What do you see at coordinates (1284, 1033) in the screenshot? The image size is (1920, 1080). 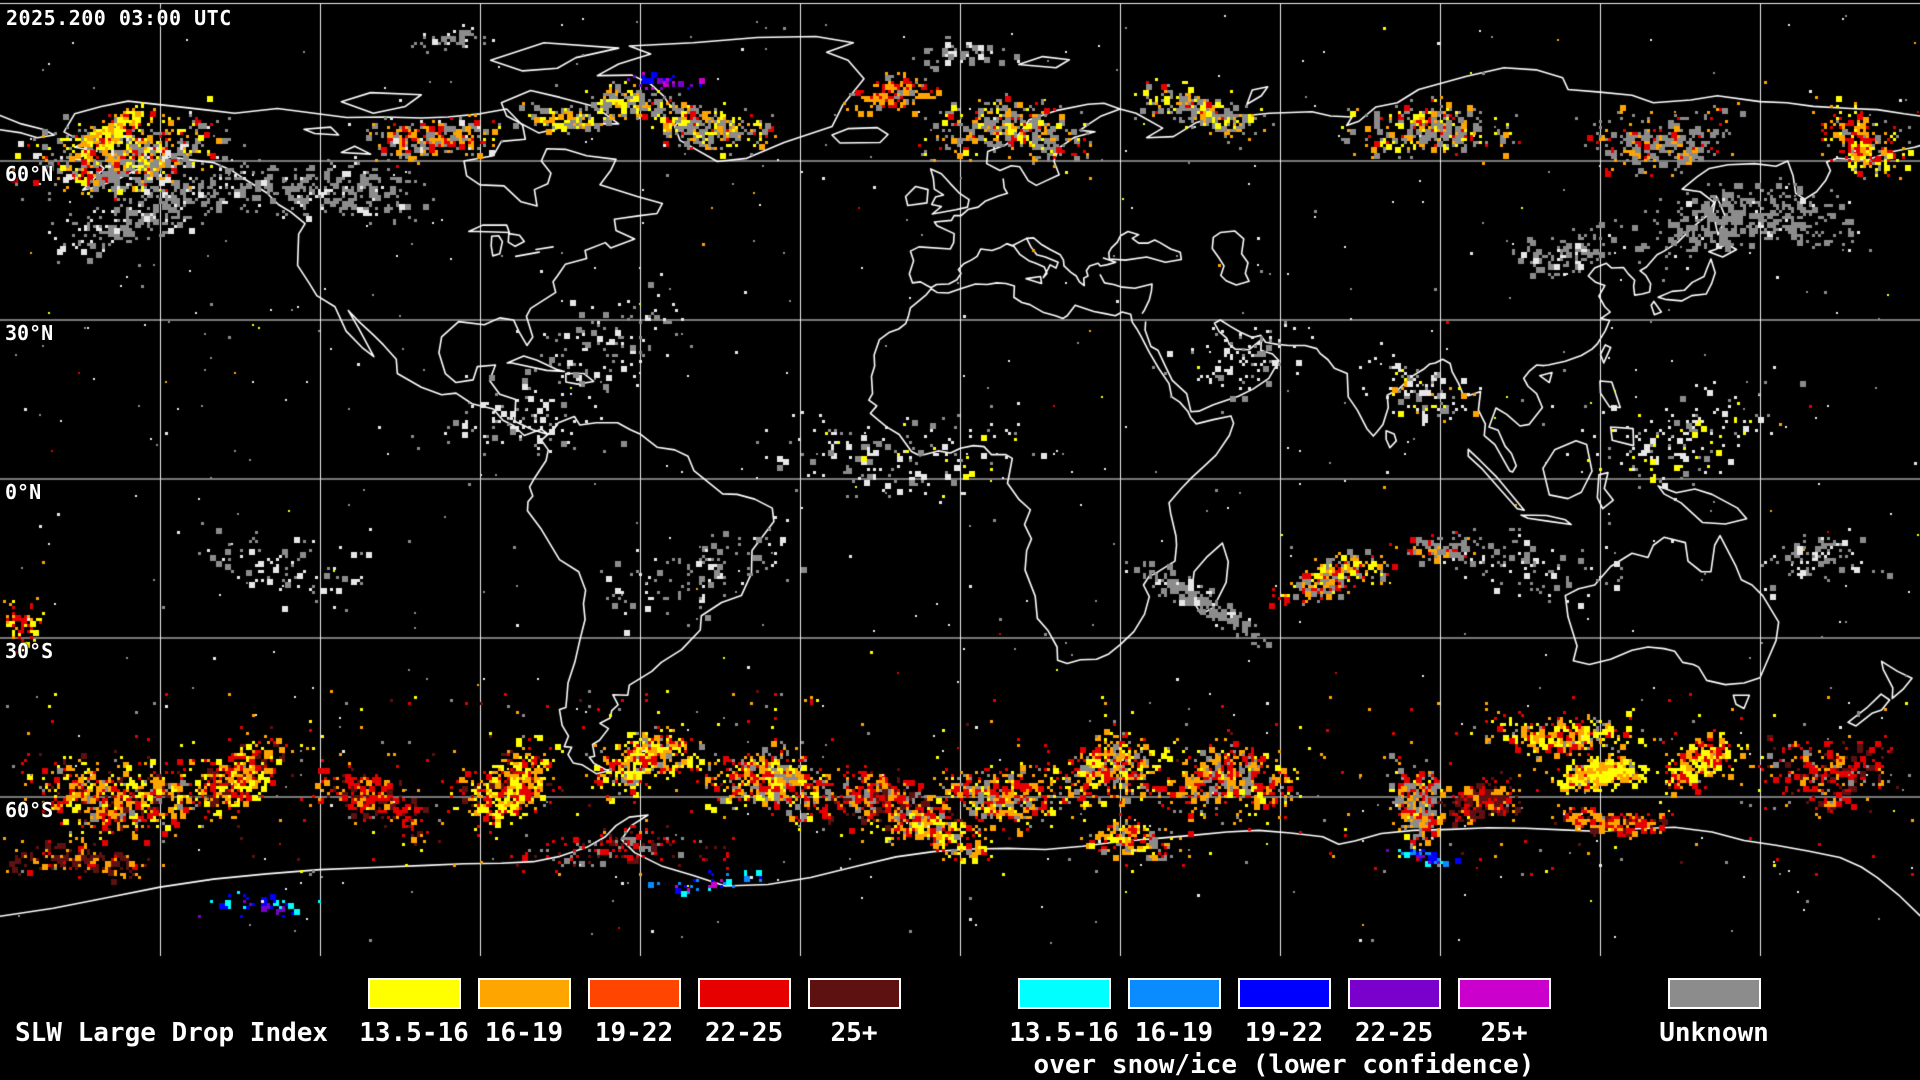 I see `legend-label-snow-ice-2: 19-22` at bounding box center [1284, 1033].